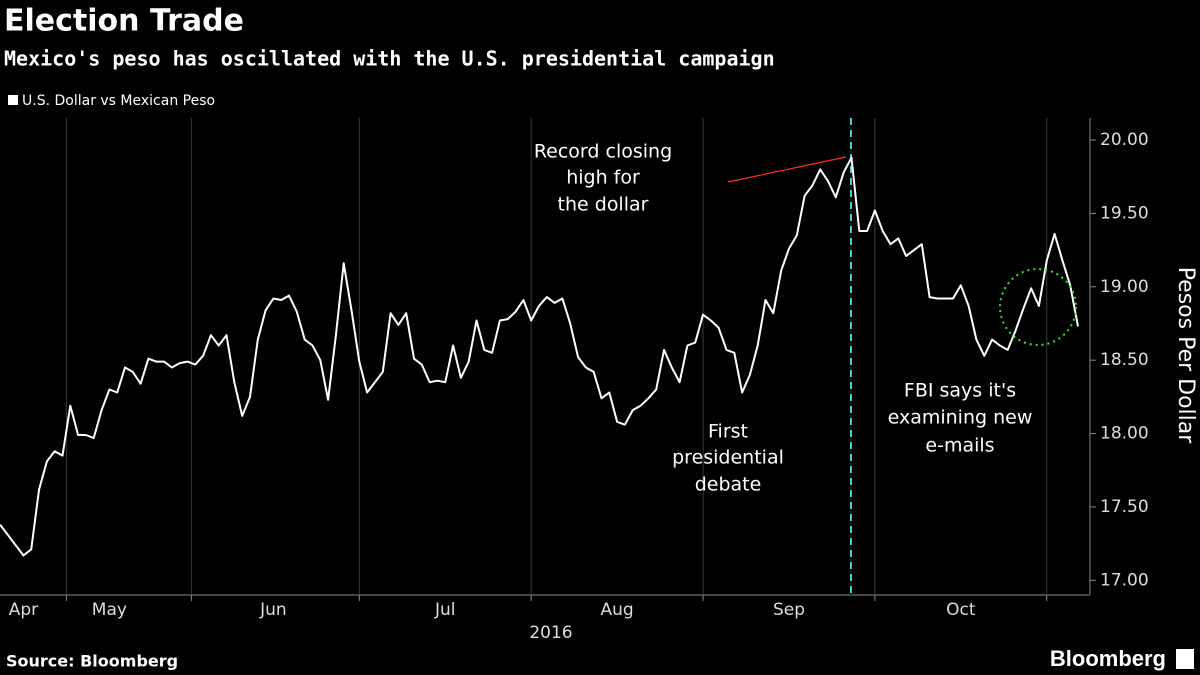 This screenshot has width=1200, height=675. Describe the element at coordinates (1185, 659) in the screenshot. I see `brand-logo` at that location.